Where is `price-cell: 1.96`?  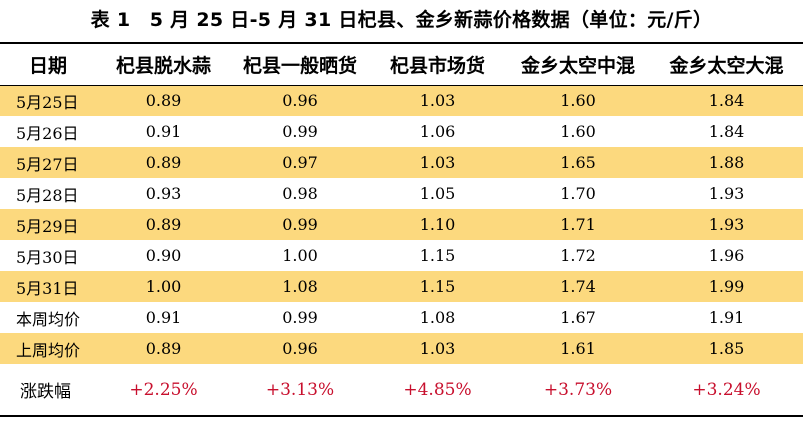
price-cell: 1.96 is located at coordinates (726, 255).